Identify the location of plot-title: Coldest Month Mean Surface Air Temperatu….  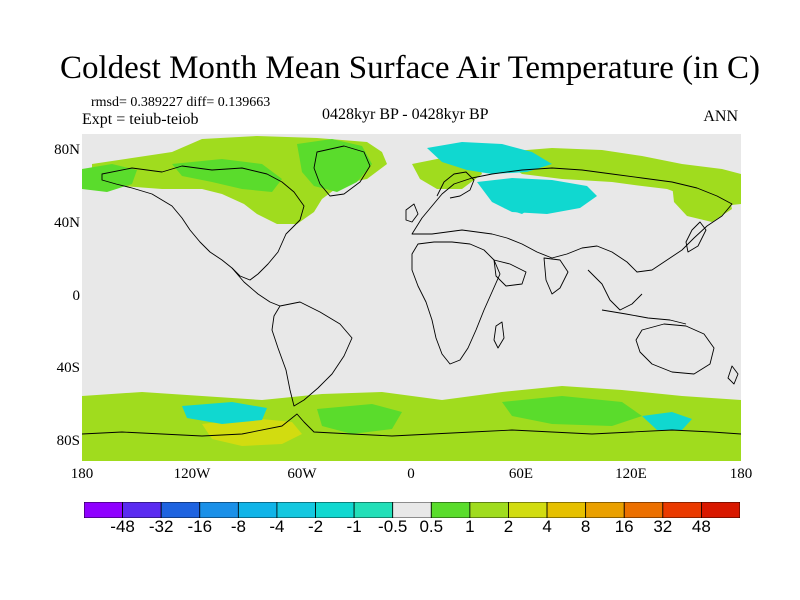
(410, 68).